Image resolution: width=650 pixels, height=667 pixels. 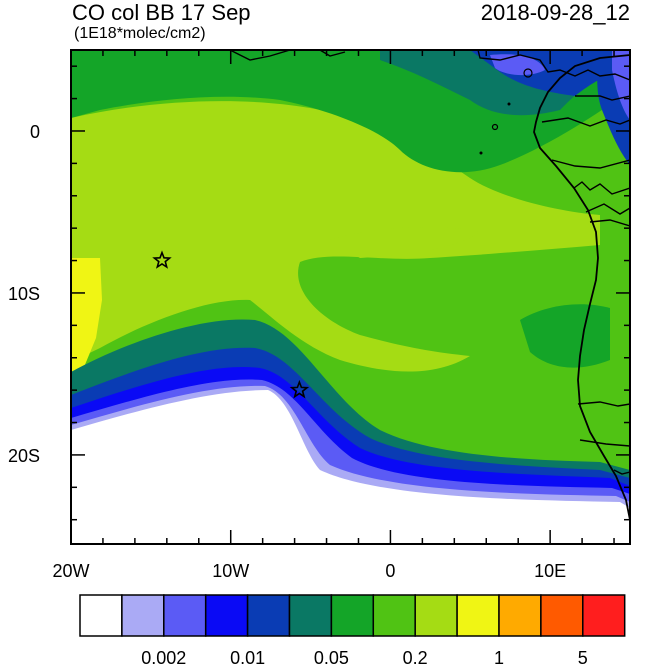 What do you see at coordinates (35, 132) in the screenshot?
I see `y-tick-label: 0` at bounding box center [35, 132].